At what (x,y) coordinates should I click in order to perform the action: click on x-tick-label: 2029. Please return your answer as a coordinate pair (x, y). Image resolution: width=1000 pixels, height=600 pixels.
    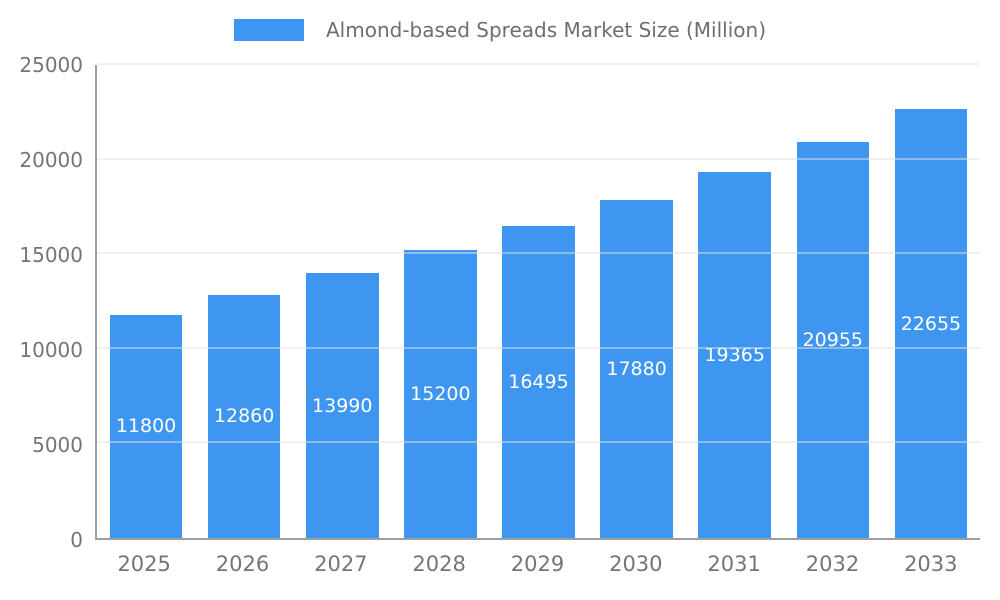
    Looking at the image, I should click on (537, 564).